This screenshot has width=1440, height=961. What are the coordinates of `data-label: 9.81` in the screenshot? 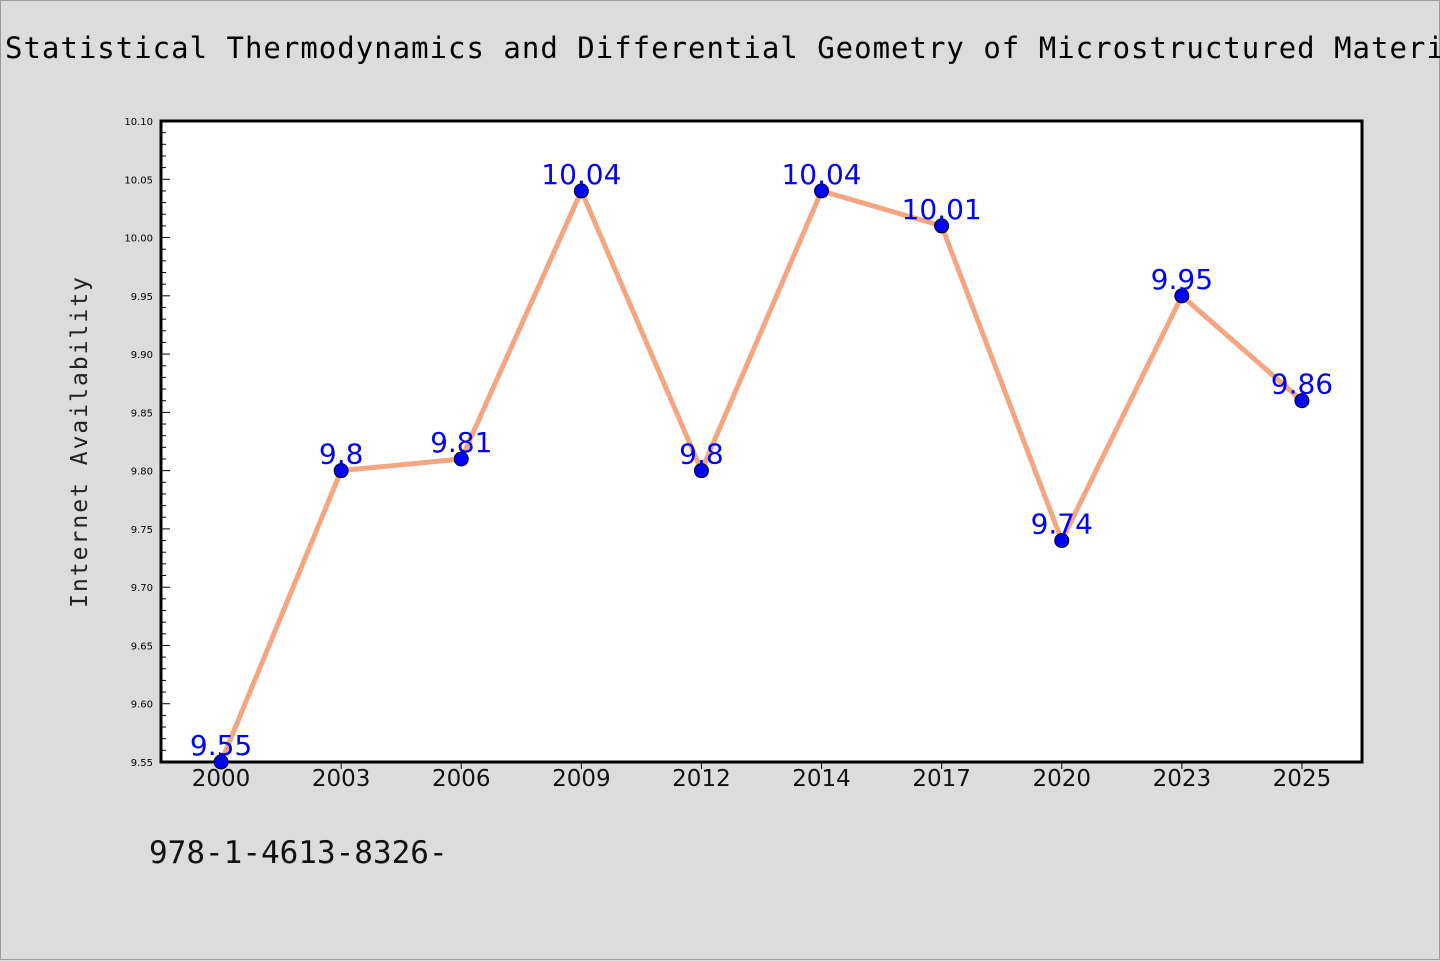 It's located at (461, 442).